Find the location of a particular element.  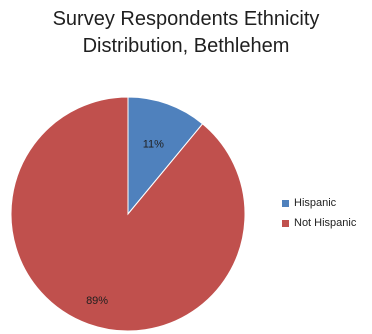

legend-swatch-not-hispanic is located at coordinates (285, 223).